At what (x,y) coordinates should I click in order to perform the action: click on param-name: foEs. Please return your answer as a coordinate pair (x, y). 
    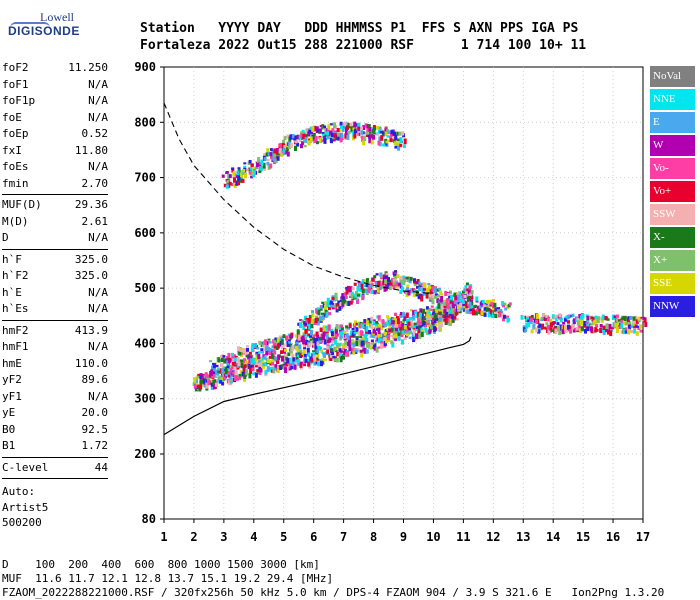
    Looking at the image, I should click on (15, 166).